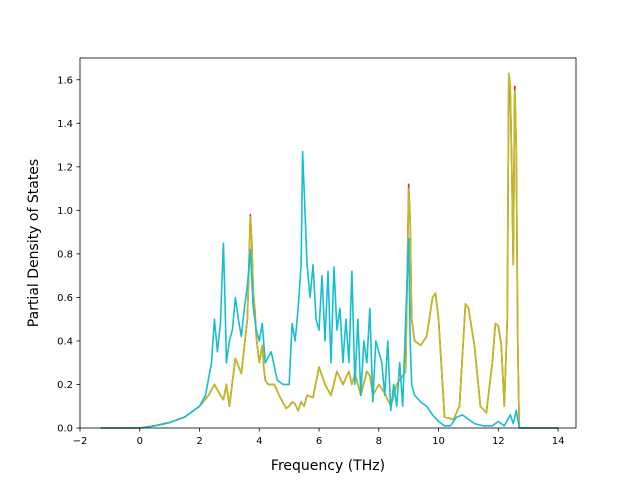 The image size is (640, 480). I want to click on x-axis: −2 0 2 4 6 8 10 12 14, so click(319, 437).